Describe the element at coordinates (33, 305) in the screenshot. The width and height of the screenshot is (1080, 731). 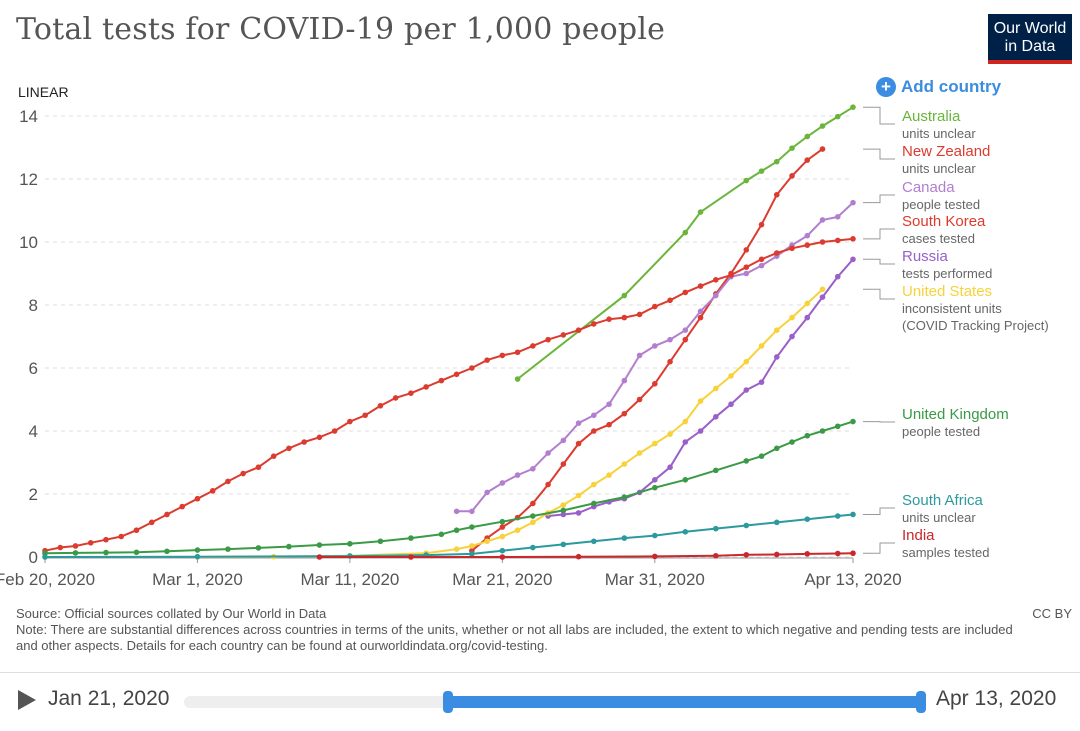
I see `y-tick-label: 8` at that location.